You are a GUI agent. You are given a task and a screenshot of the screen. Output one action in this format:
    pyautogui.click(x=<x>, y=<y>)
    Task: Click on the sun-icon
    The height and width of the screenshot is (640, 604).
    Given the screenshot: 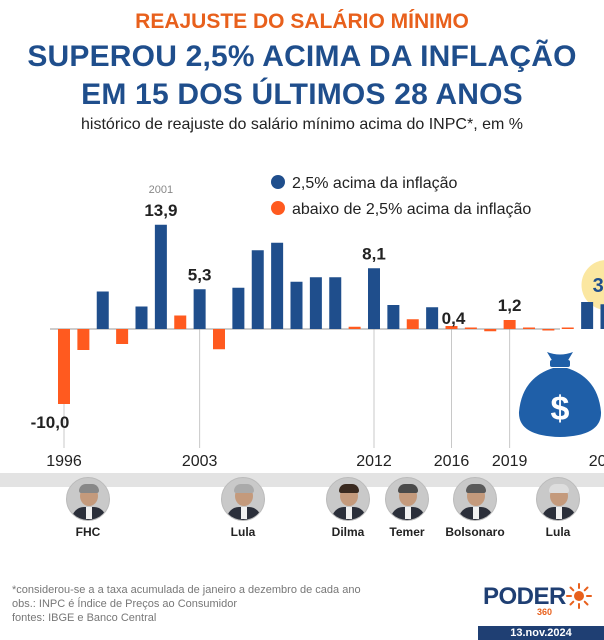 What is the action you would take?
    pyautogui.click(x=579, y=596)
    